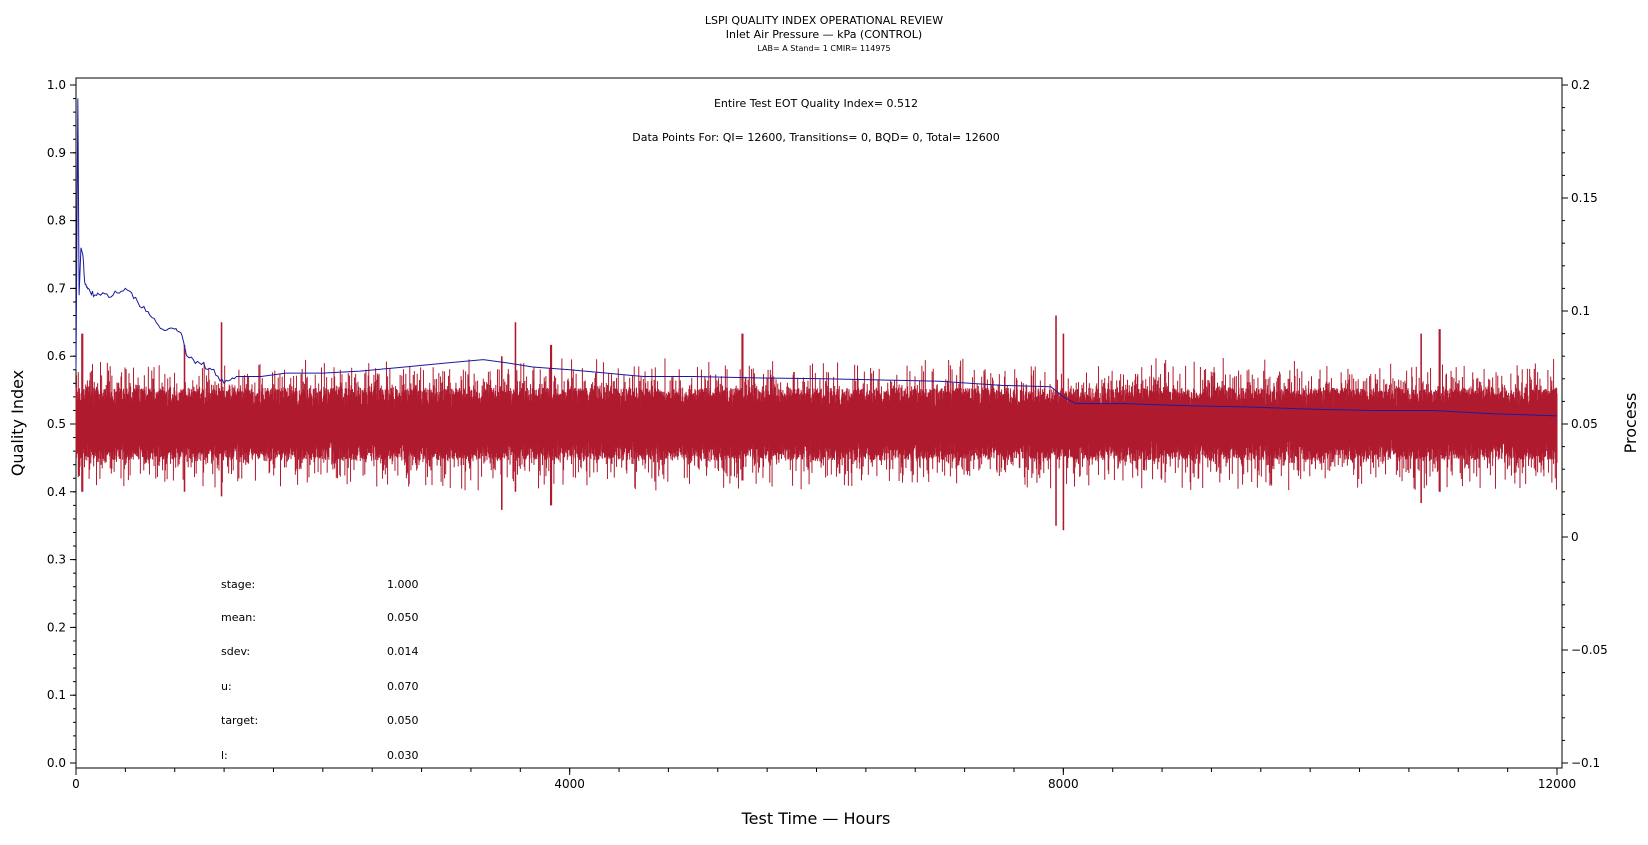 This screenshot has width=1648, height=845. Describe the element at coordinates (403, 651) in the screenshot. I see `stat-value: 0.014` at that location.